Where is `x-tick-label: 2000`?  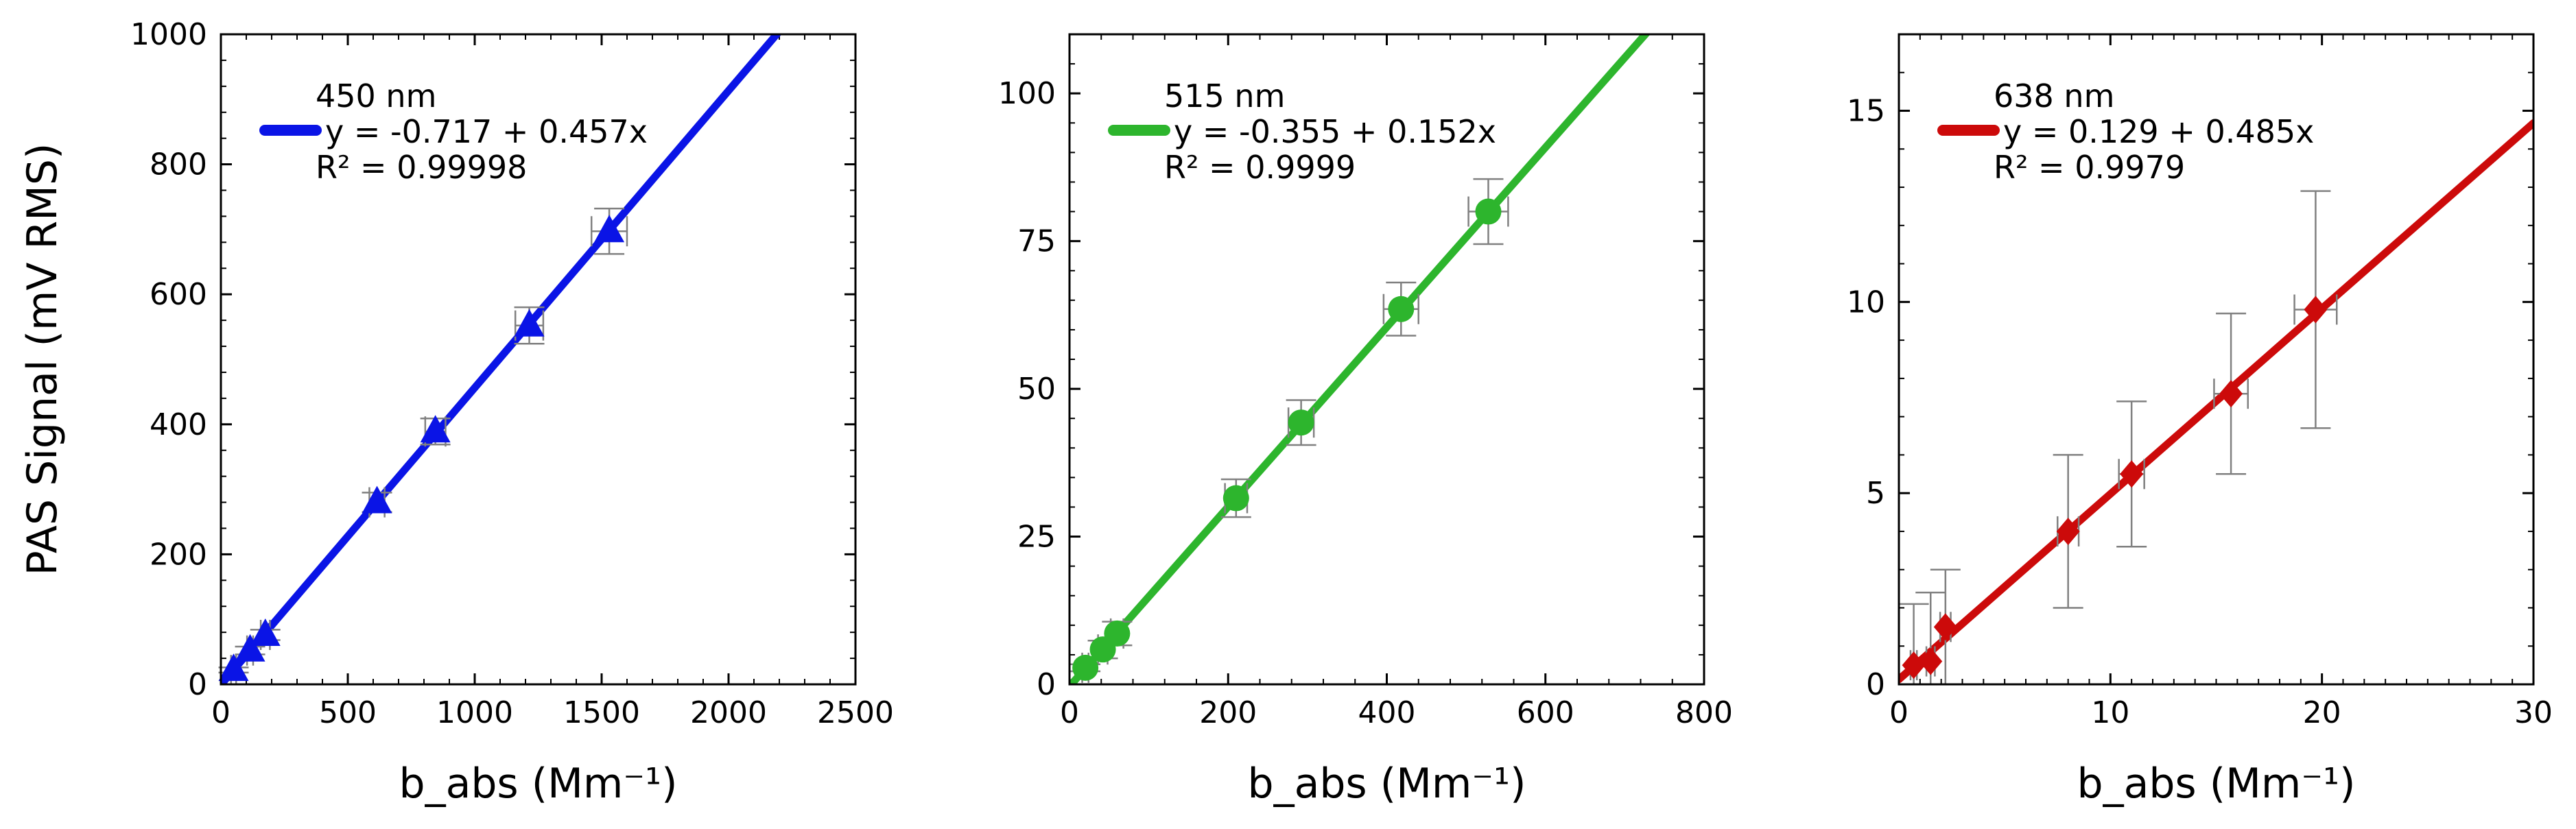
x-tick-label: 2000 is located at coordinates (728, 712).